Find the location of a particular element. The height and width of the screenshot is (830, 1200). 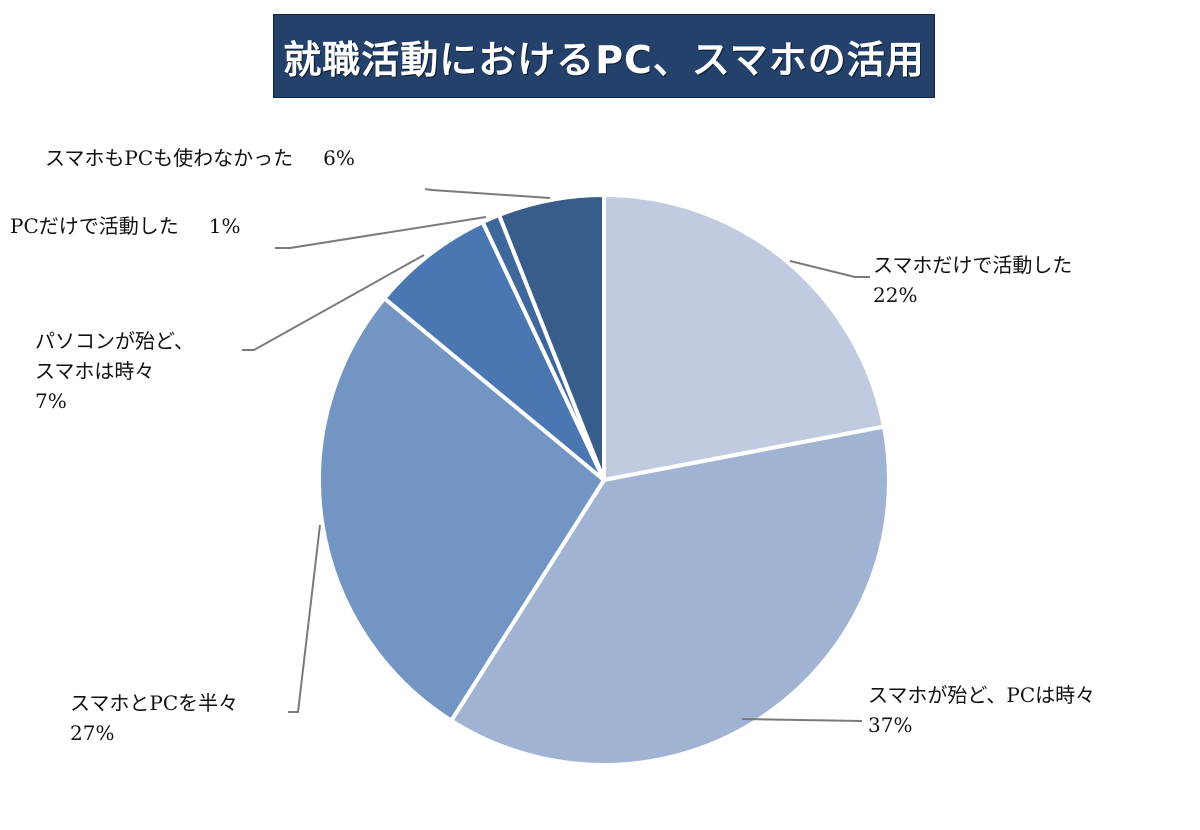

label-mostly-phone-text: スマホが殆ど、PCは時々 is located at coordinates (982, 695).